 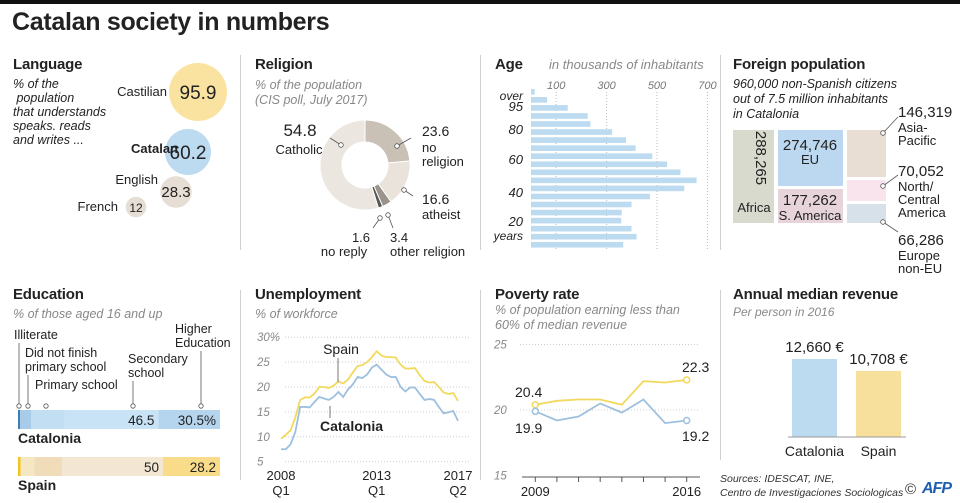 I want to click on bubble-value: 60.2, so click(x=188, y=153).